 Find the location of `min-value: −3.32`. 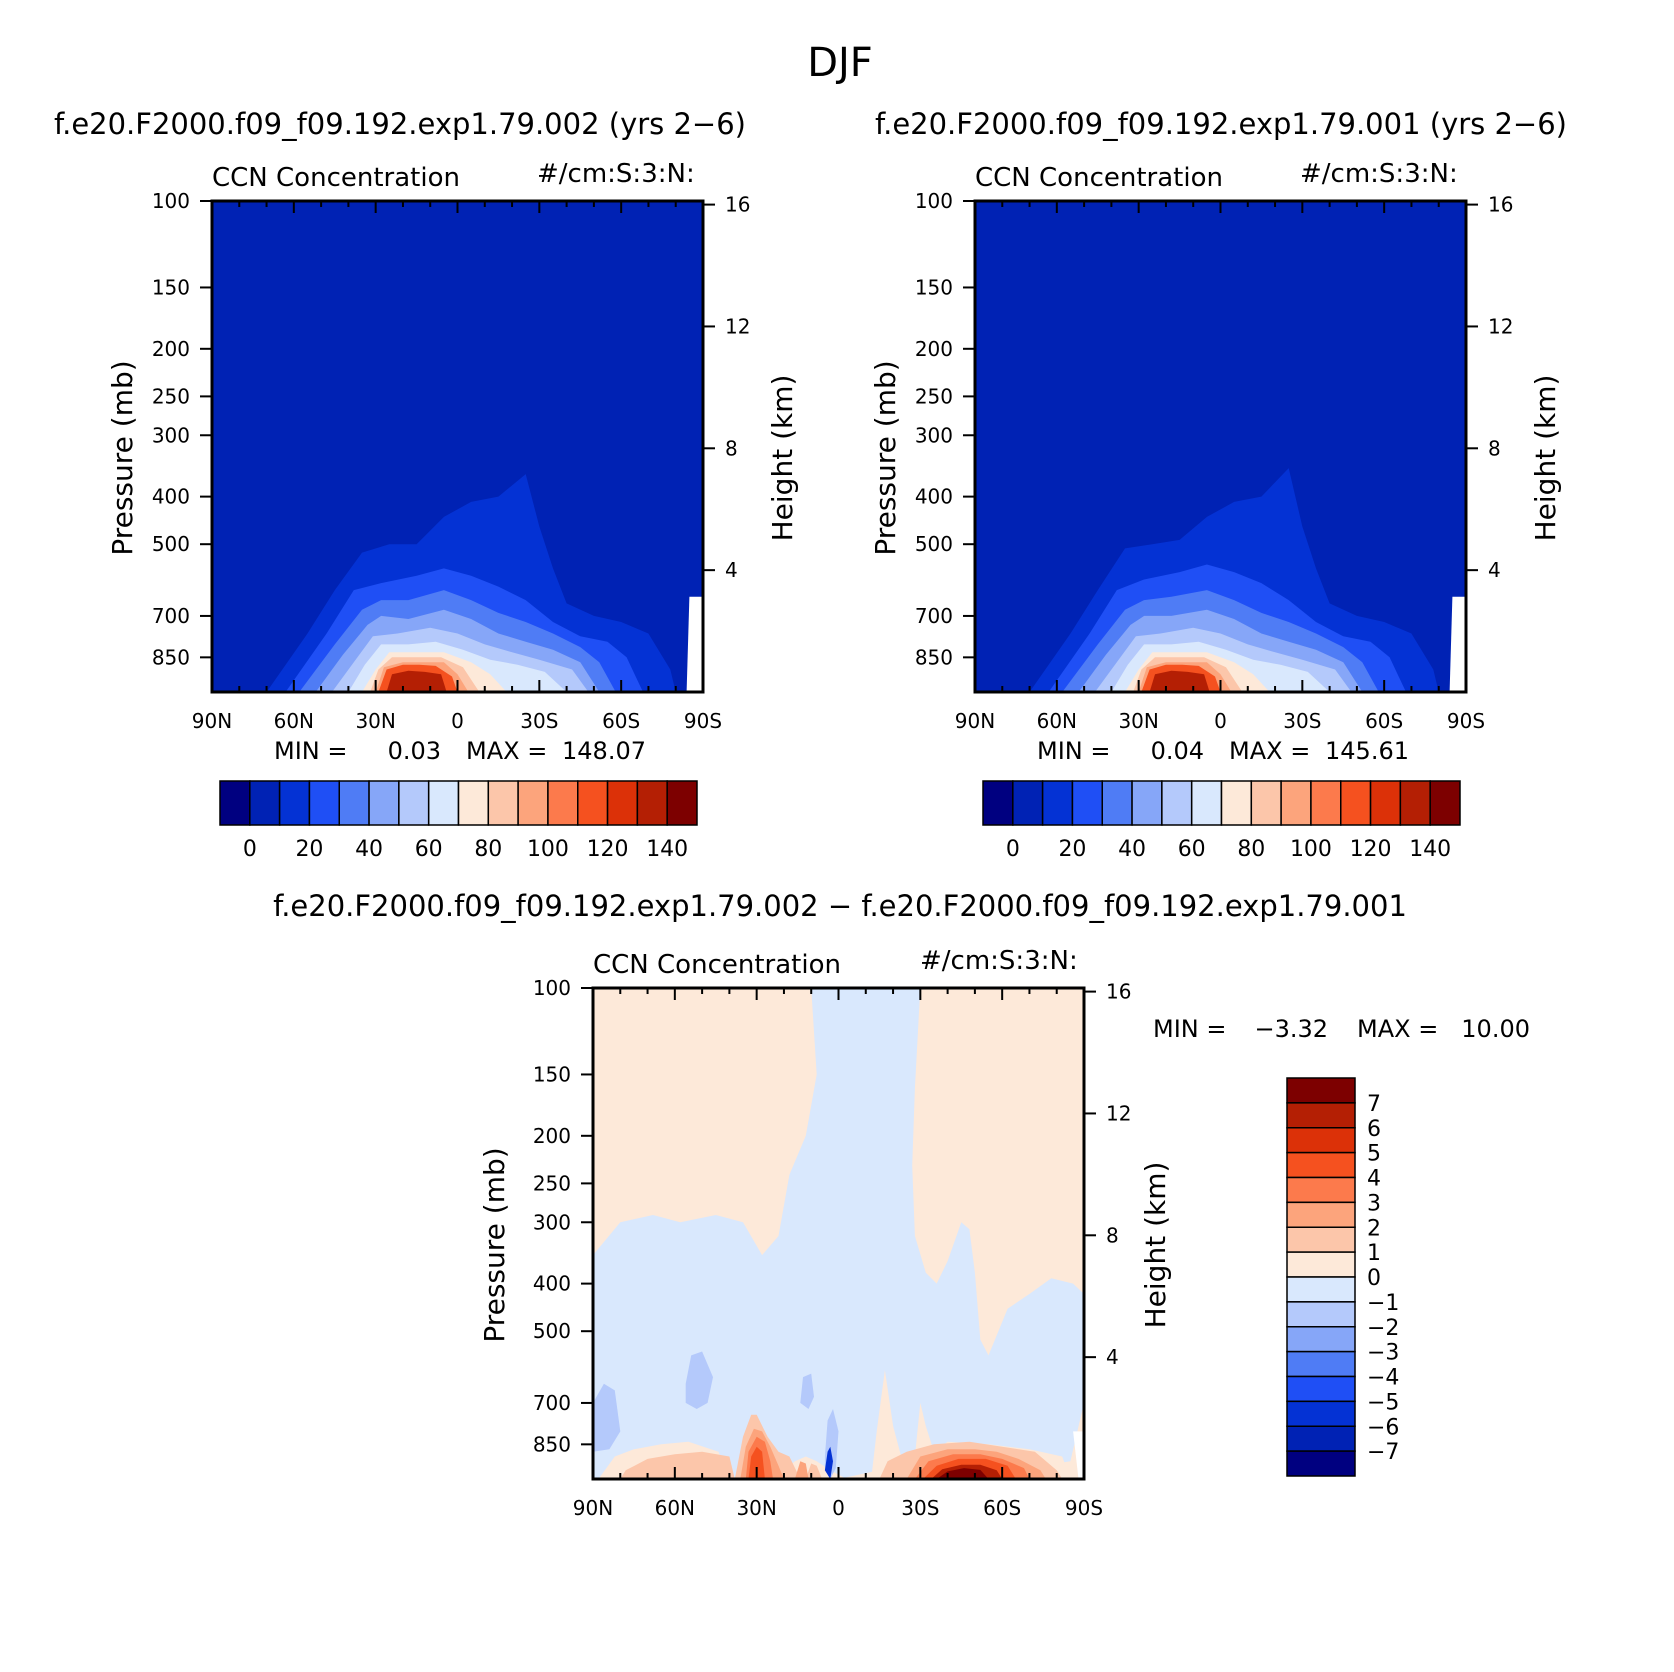

min-value: −3.32 is located at coordinates (1291, 1029).